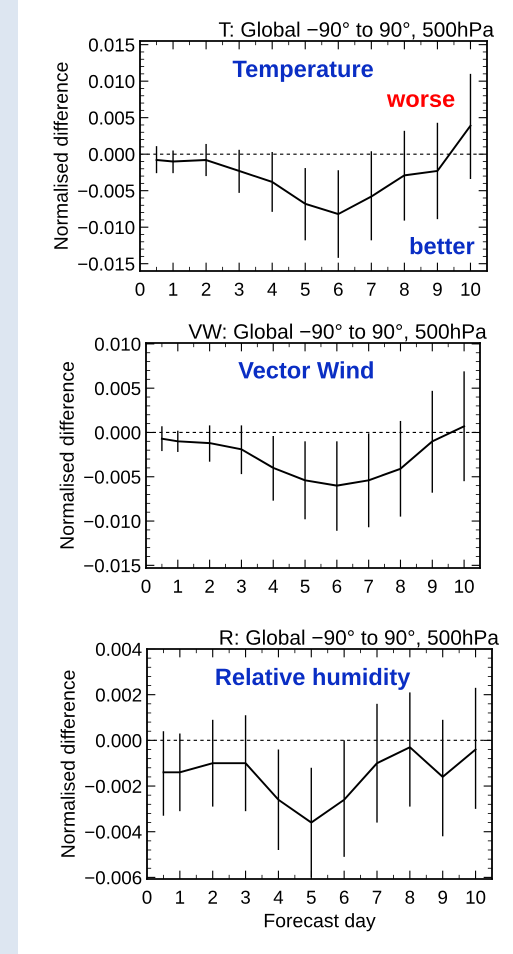  I want to click on annotation: better, so click(442, 245).